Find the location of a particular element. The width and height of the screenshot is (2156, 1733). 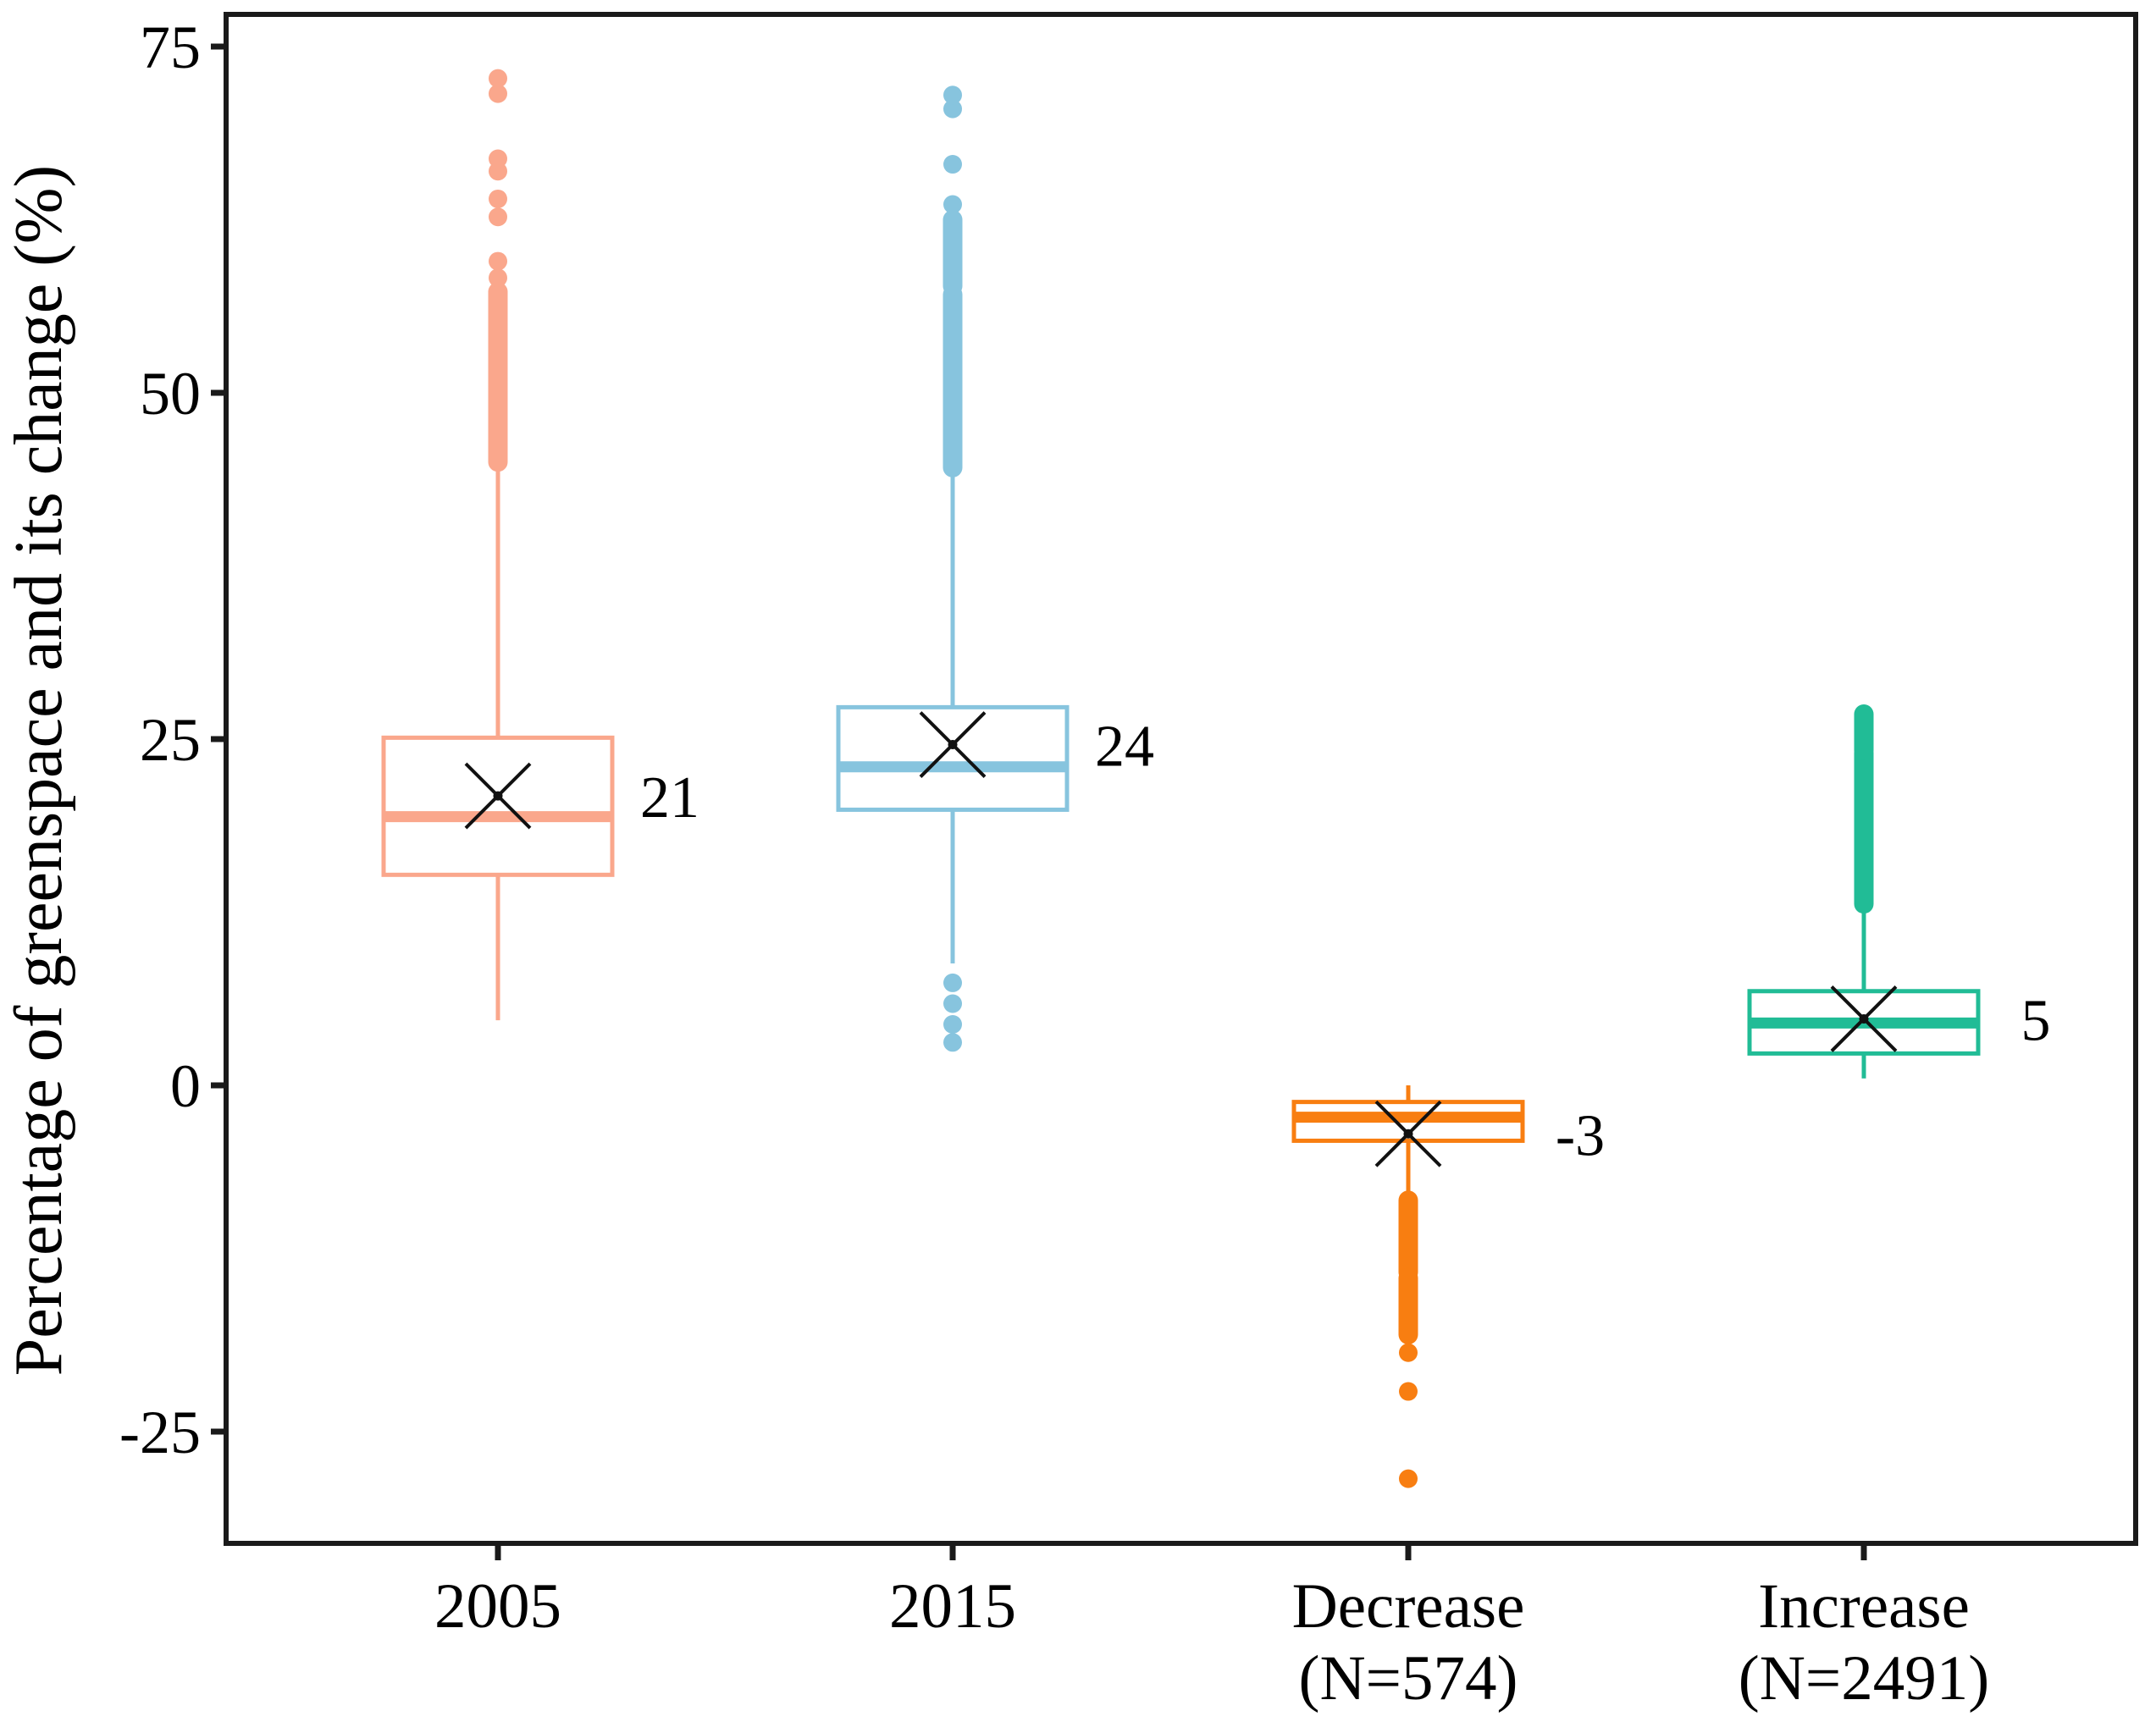

mean-marker-decrease is located at coordinates (1408, 1133).